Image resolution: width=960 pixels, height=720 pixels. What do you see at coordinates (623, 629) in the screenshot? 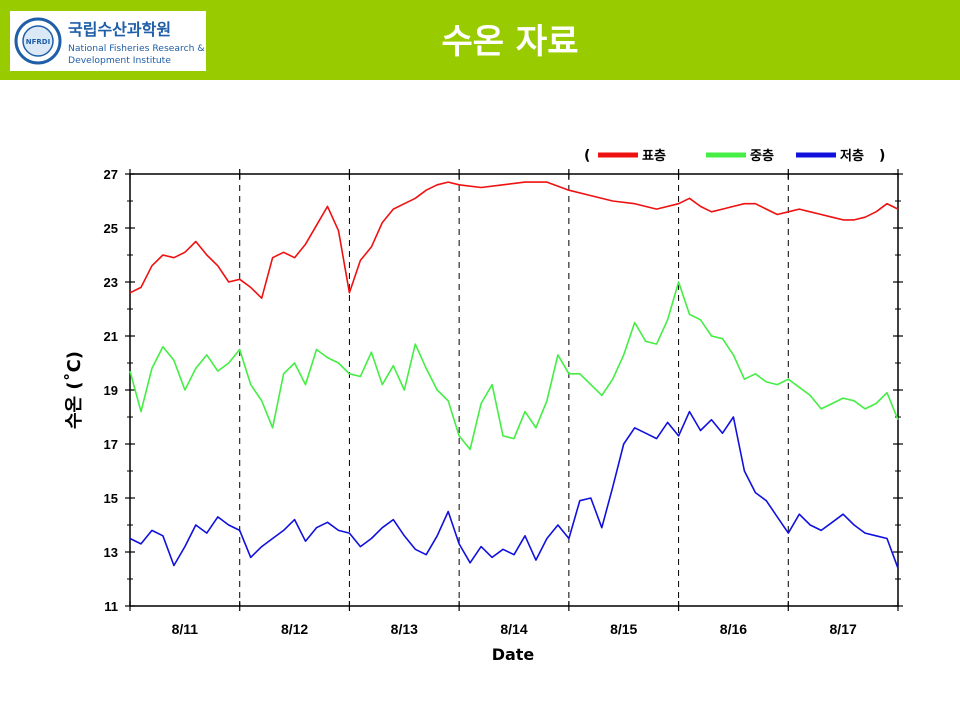
I see `x-date-label-8-15: 8/15` at bounding box center [623, 629].